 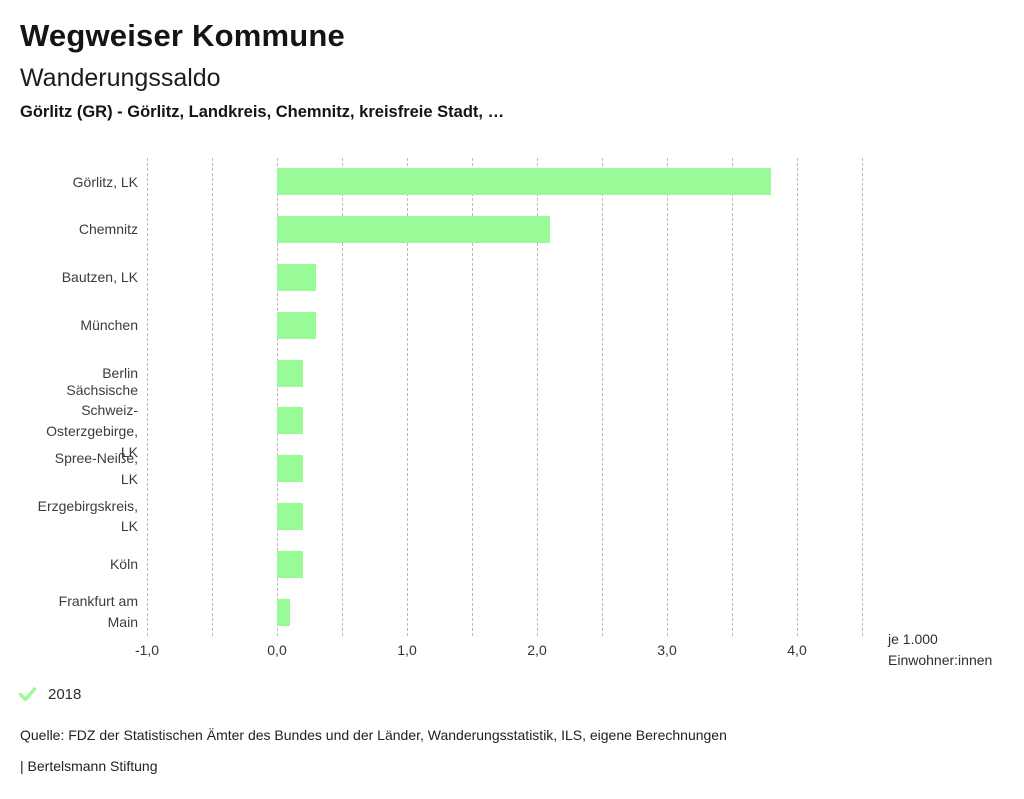 I want to click on category-label: Frankfurt am Main, so click(x=78, y=612).